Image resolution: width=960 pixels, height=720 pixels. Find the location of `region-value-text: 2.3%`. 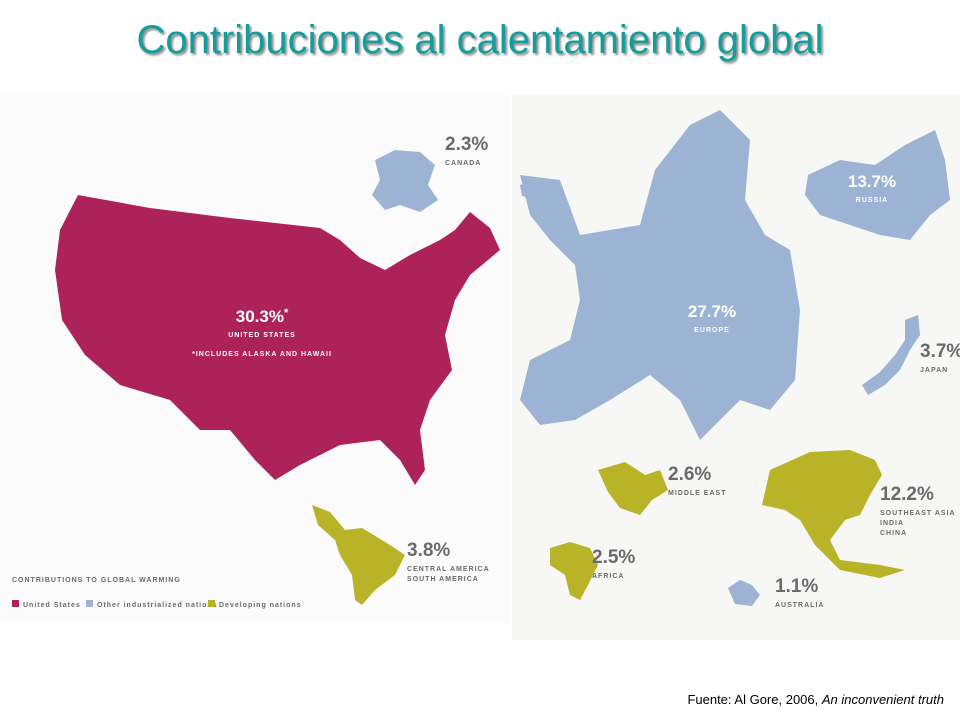

region-value-text: 2.3% is located at coordinates (466, 144).